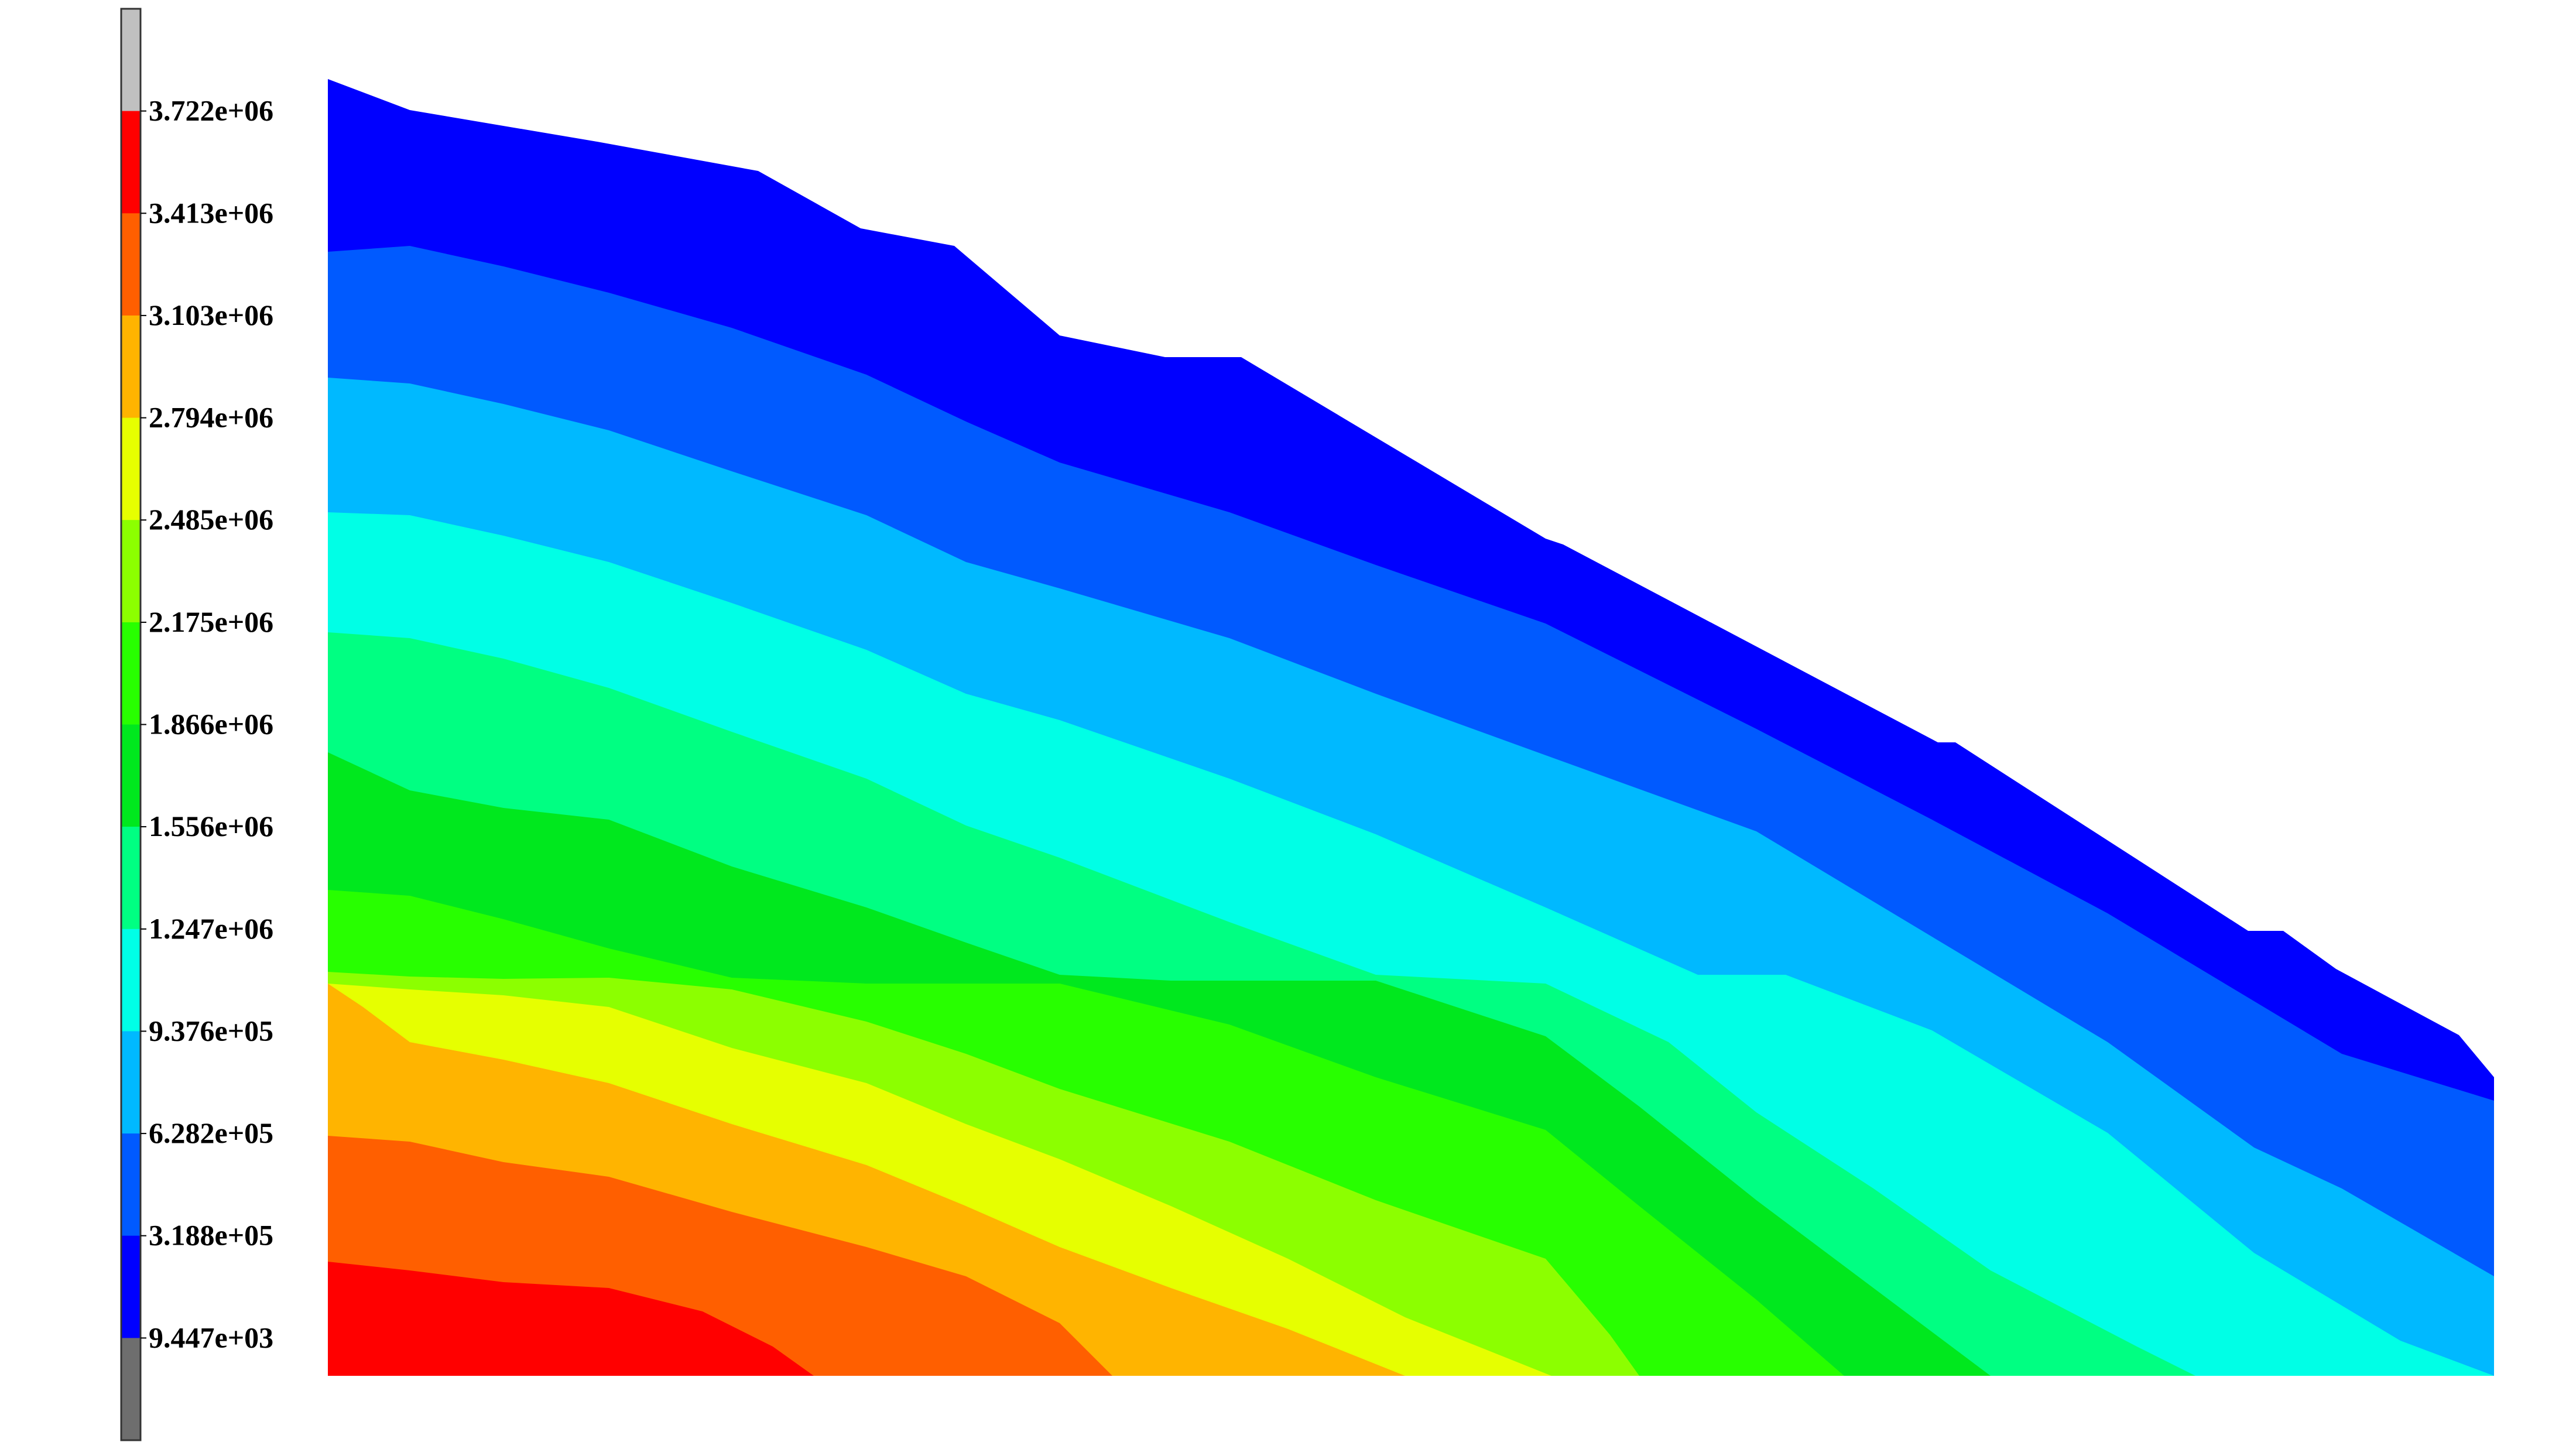 The image size is (2576, 1449). What do you see at coordinates (211, 928) in the screenshot?
I see `colorbar-tick-label: 1.247e+06` at bounding box center [211, 928].